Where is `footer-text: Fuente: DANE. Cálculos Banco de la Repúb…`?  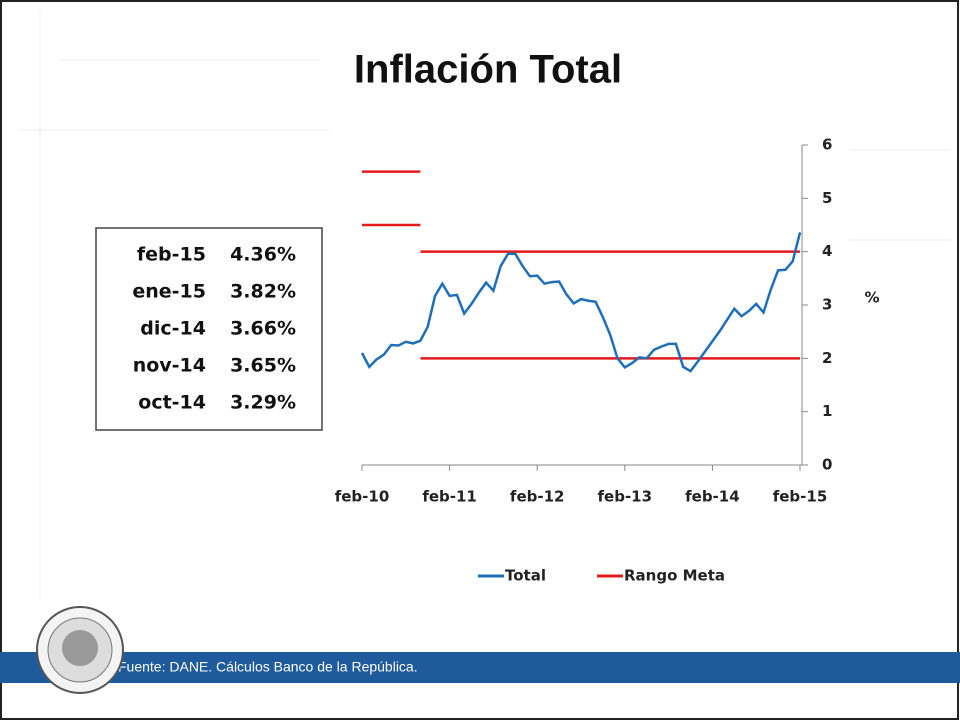
footer-text: Fuente: DANE. Cálculos Banco de la Repúb… is located at coordinates (268, 667).